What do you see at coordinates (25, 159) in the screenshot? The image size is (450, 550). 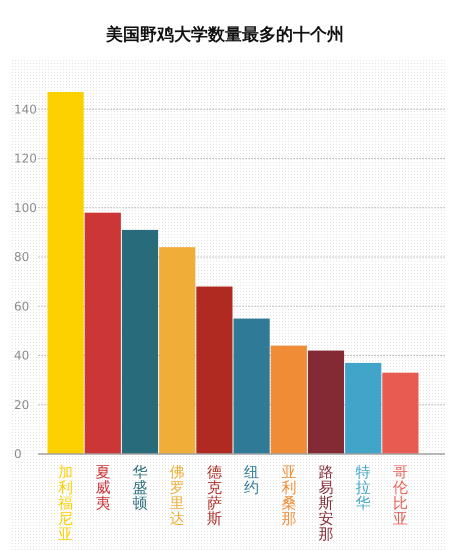 I see `y-tick-label: 120` at bounding box center [25, 159].